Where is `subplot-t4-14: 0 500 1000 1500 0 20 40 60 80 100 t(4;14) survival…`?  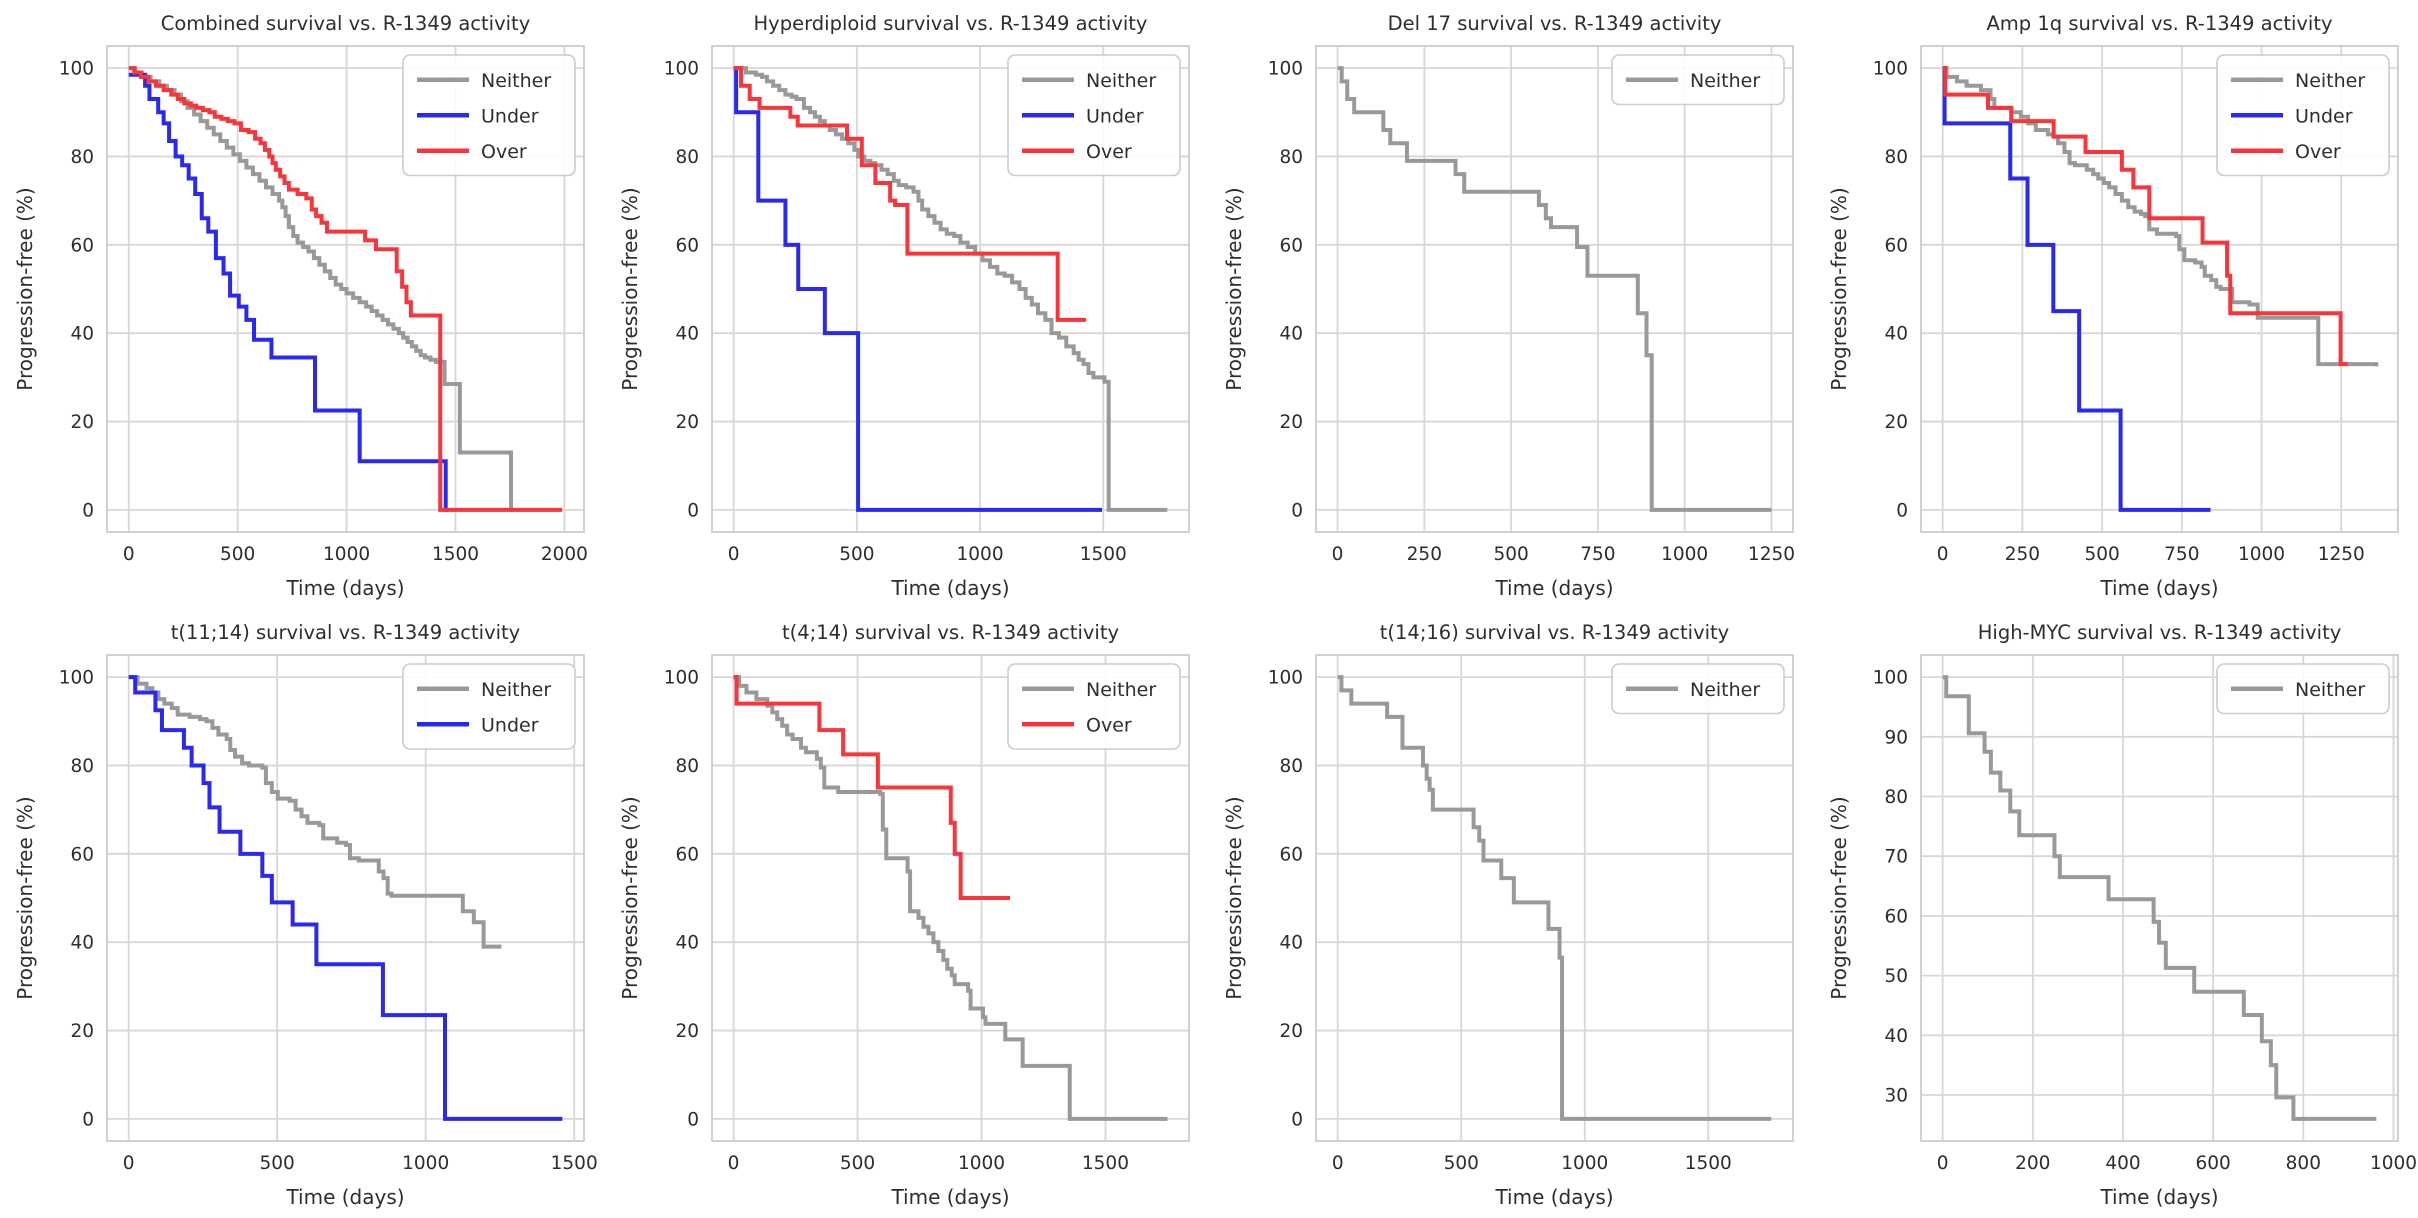 subplot-t4-14: 0 500 1000 1500 0 20 40 60 80 100 t(4;14) survival… is located at coordinates (906, 913).